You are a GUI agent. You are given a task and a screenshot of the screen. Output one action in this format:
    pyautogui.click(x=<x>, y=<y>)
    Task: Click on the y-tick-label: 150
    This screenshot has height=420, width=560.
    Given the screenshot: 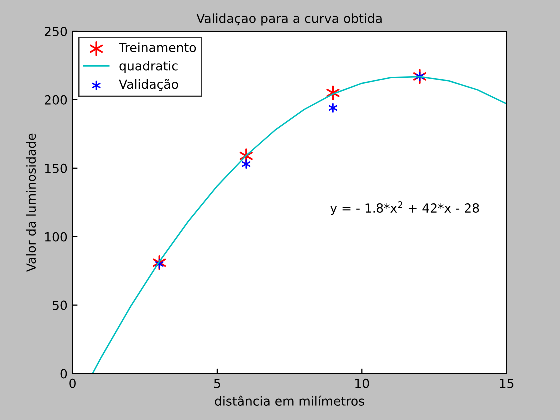 What is the action you would take?
    pyautogui.click(x=56, y=169)
    